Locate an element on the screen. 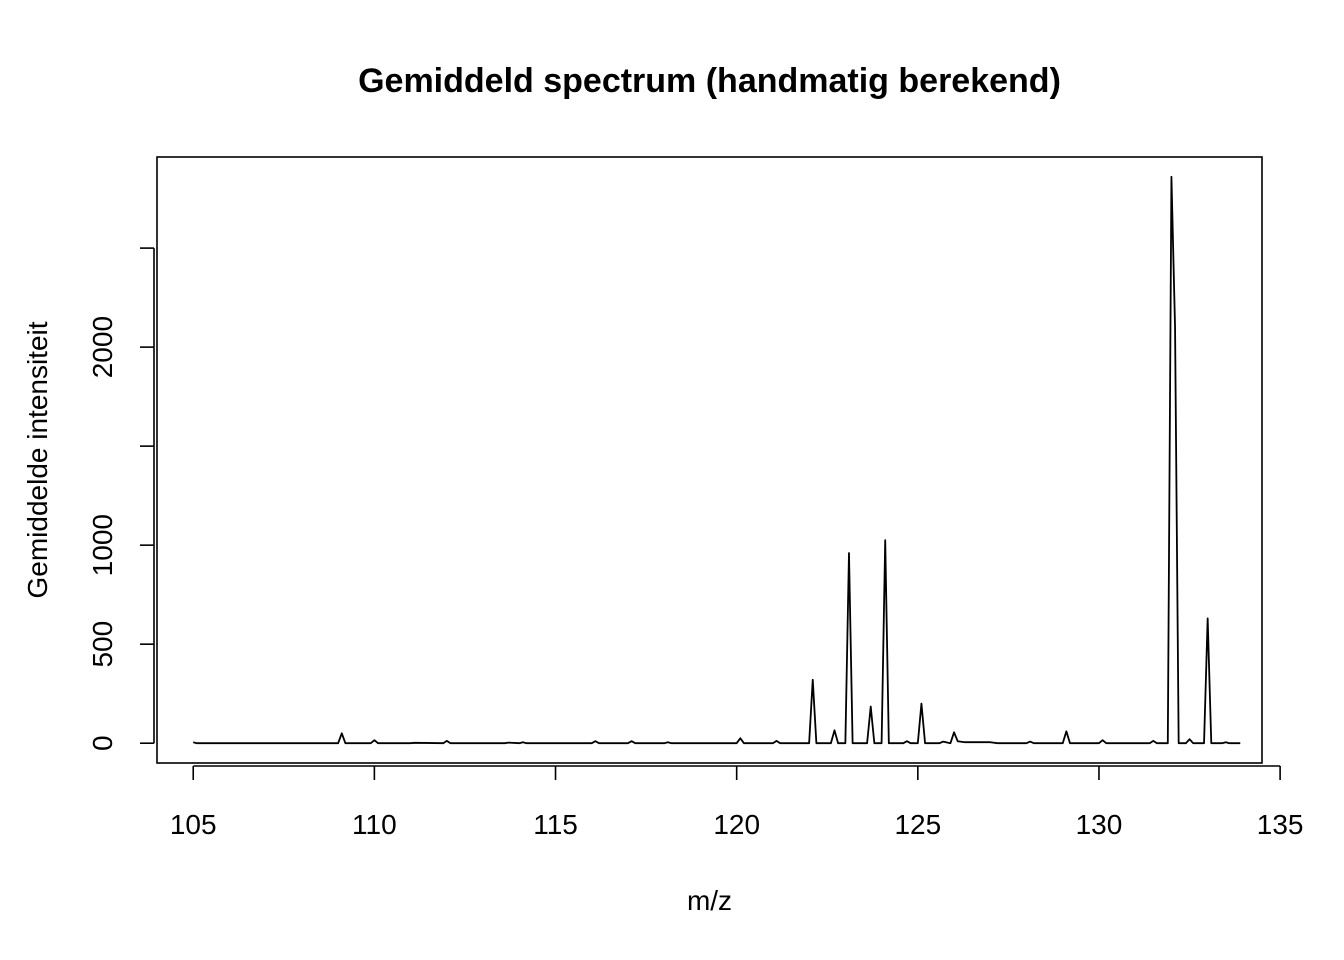 This screenshot has width=1344, height=960. y-tick-label: 2000 is located at coordinates (102, 347).